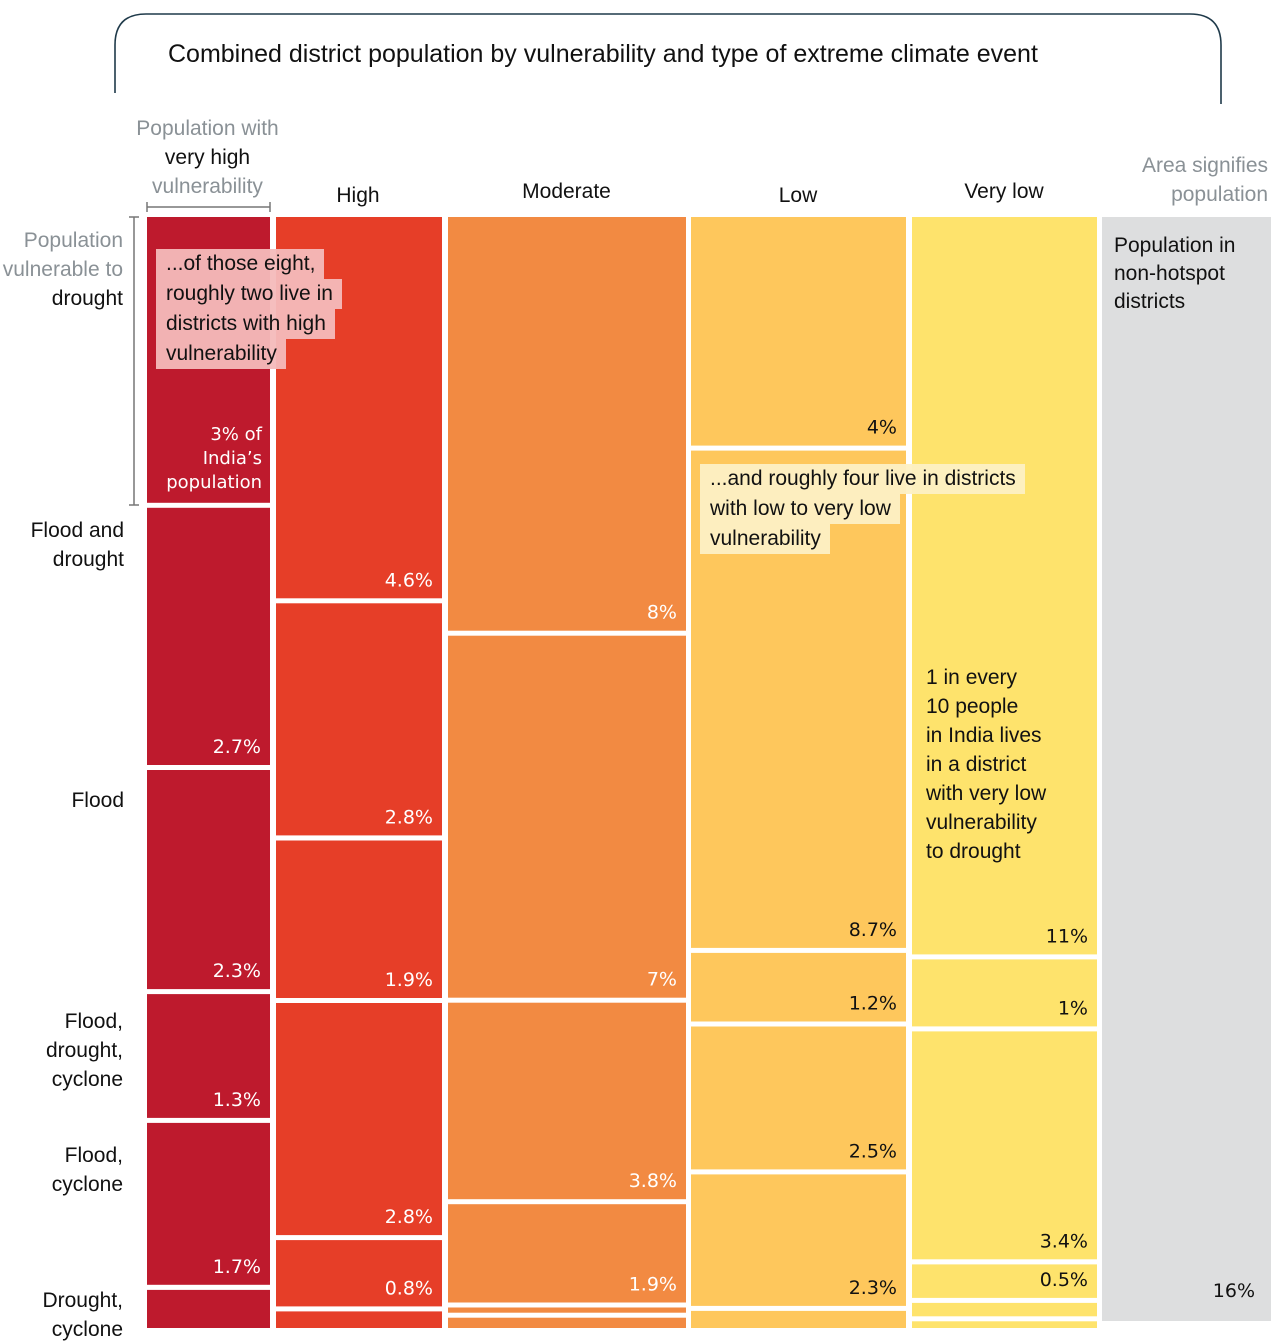  I want to click on row-name-drought: drought, so click(87, 298).